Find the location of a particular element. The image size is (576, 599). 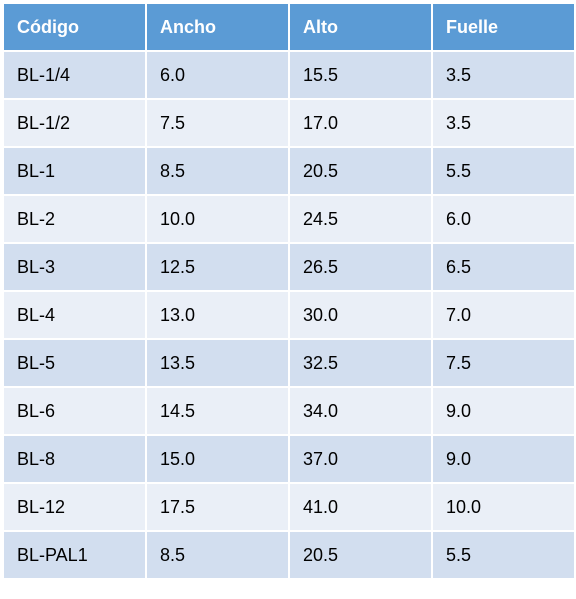

table-row: BL-8 15.0 37.0 9.0 is located at coordinates (289, 459).